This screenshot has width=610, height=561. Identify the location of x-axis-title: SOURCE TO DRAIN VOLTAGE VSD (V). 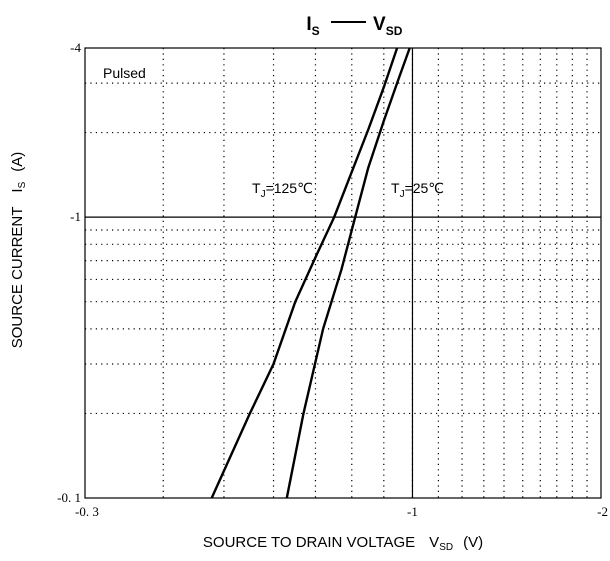
(343, 543).